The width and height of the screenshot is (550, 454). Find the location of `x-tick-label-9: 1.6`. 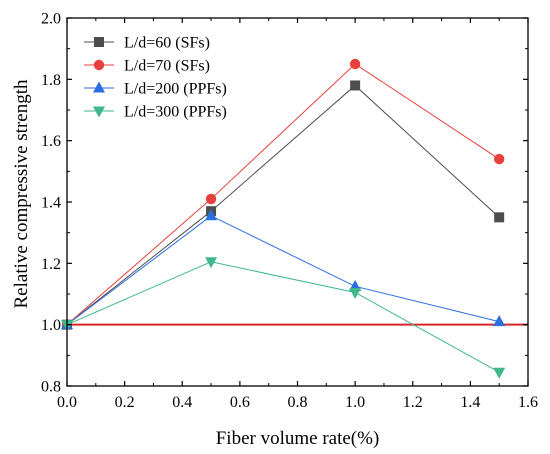

x-tick-label-9: 1.6 is located at coordinates (528, 402).